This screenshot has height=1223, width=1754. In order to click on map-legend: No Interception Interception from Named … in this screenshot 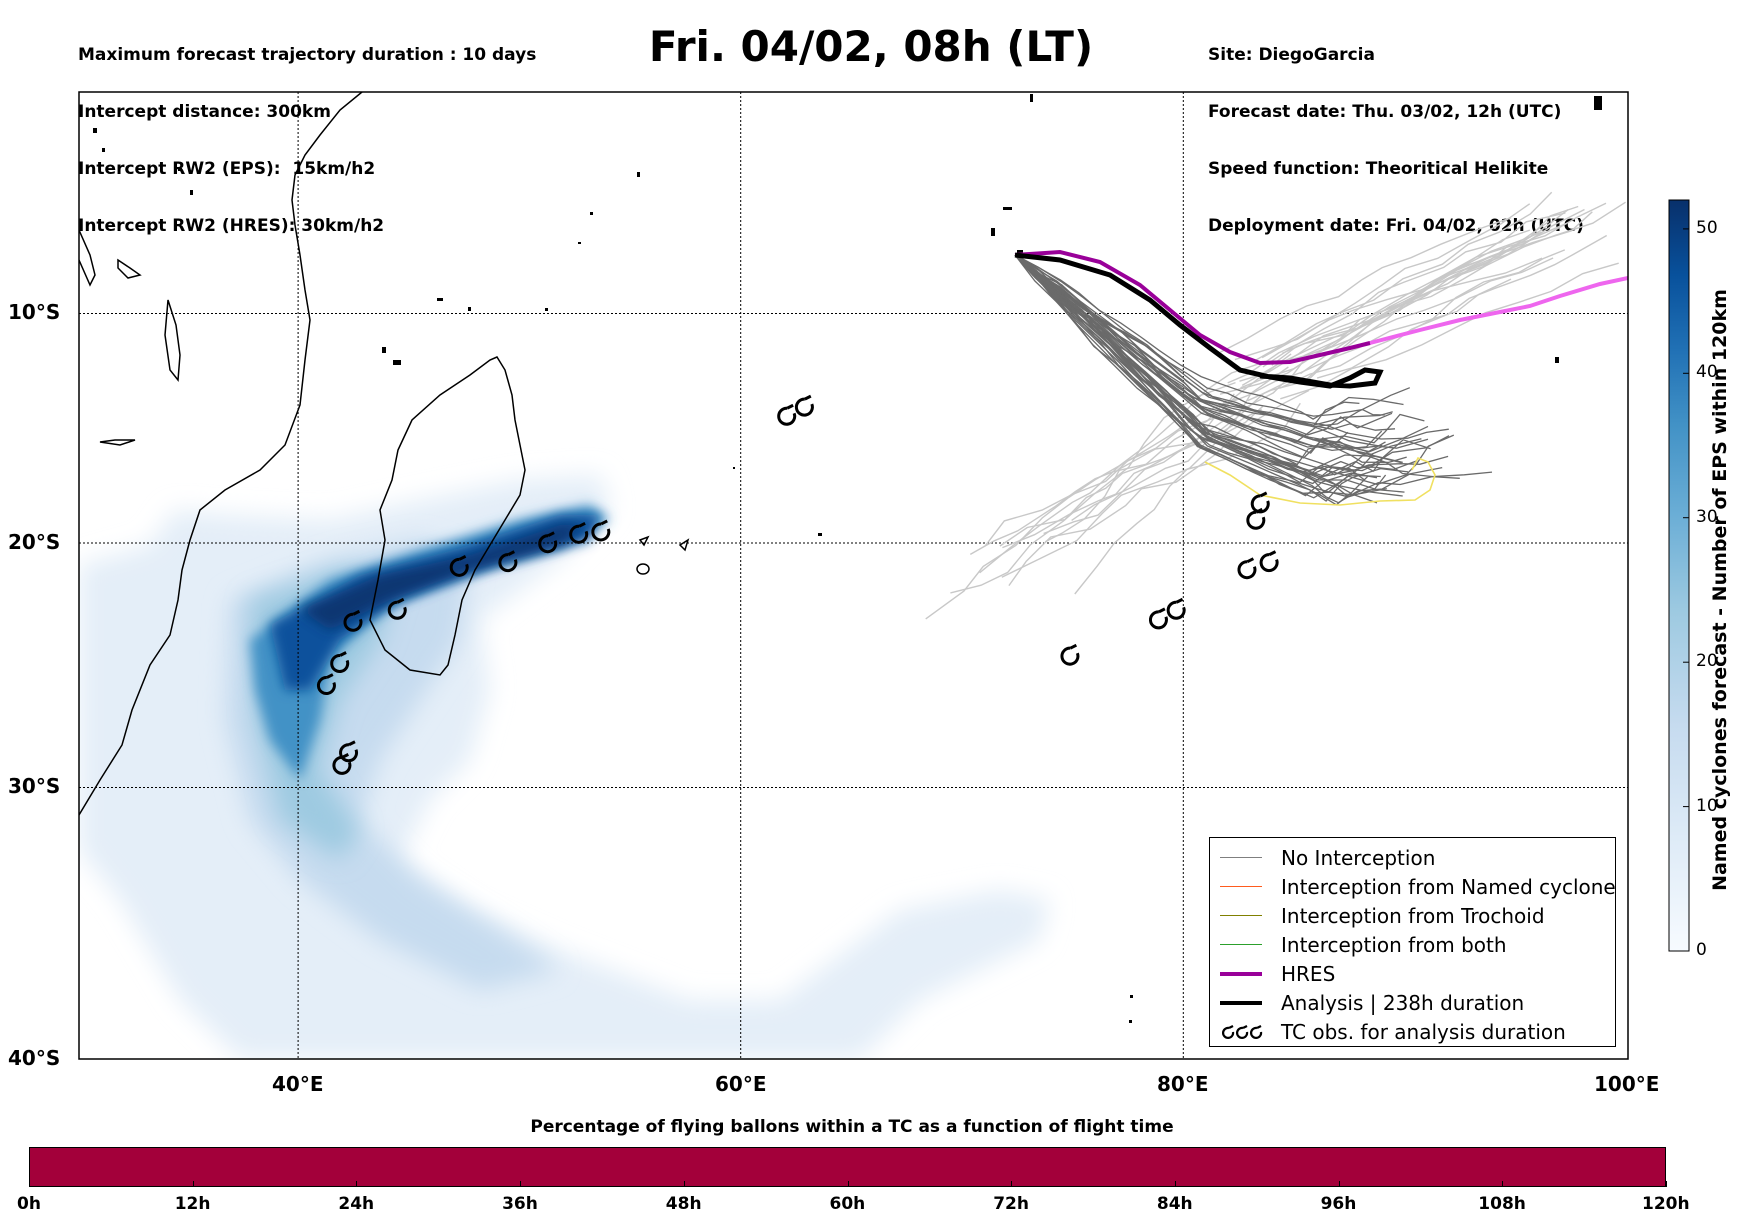, I will do `click(1412, 942)`.